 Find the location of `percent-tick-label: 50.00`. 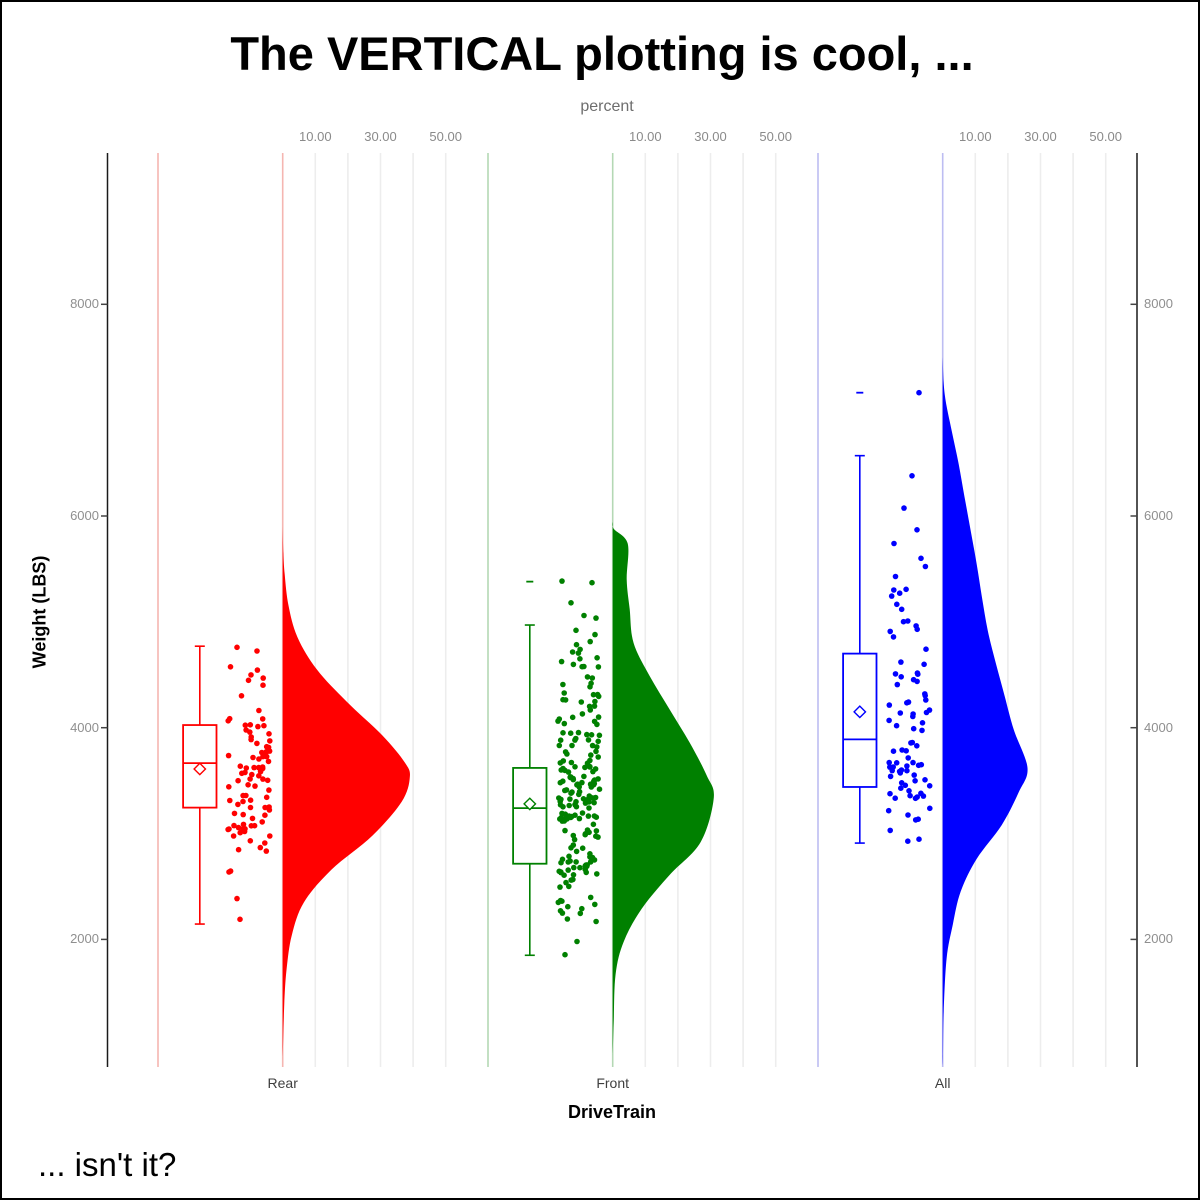

percent-tick-label: 50.00 is located at coordinates (445, 136).